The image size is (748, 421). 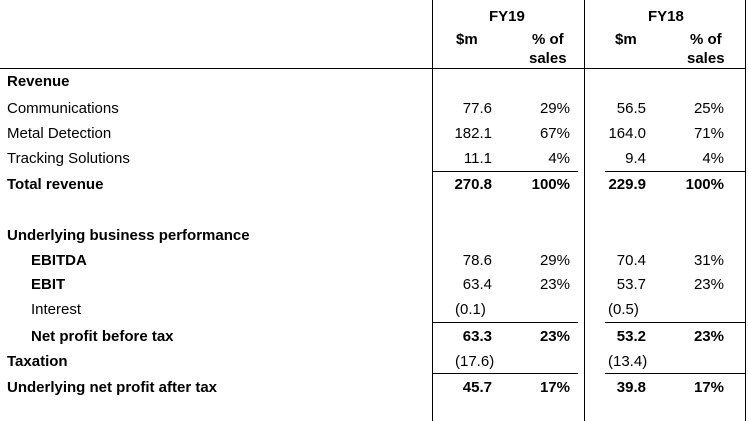 What do you see at coordinates (623, 309) in the screenshot?
I see `fy18-sm-interest: (0.5)` at bounding box center [623, 309].